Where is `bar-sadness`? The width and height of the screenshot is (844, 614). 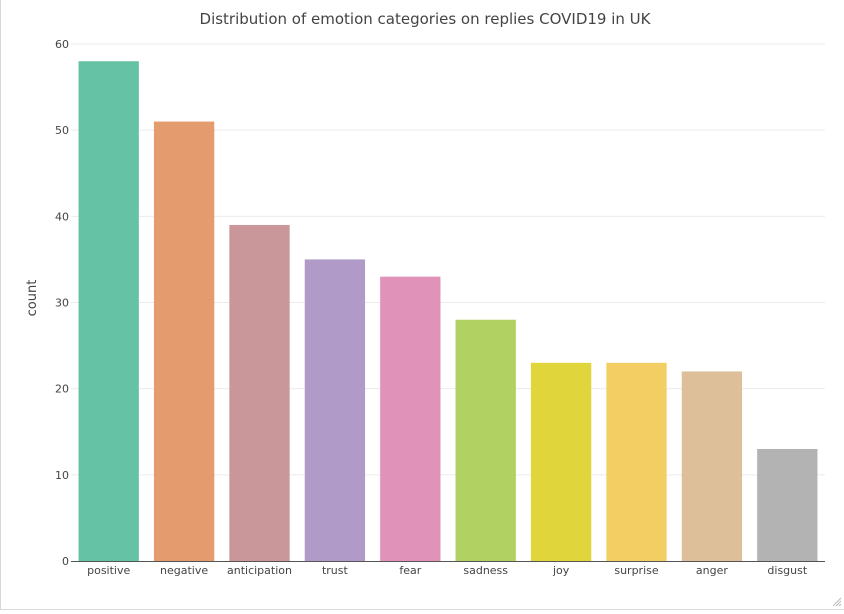
bar-sadness is located at coordinates (485, 440).